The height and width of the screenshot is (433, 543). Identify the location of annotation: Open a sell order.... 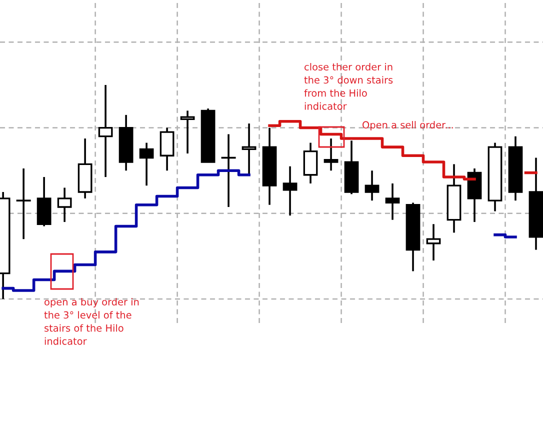
(407, 125).